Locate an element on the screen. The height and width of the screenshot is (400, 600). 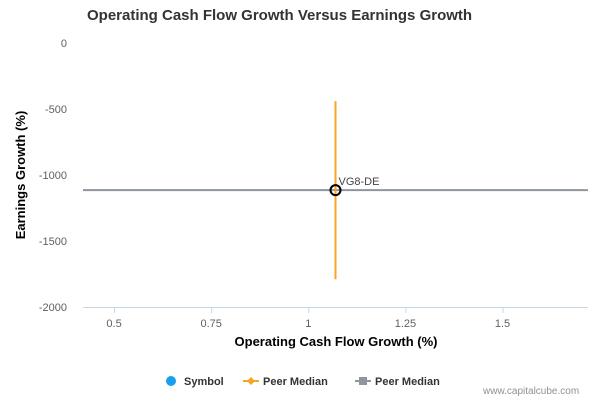
legend-label: Symbol is located at coordinates (204, 382).